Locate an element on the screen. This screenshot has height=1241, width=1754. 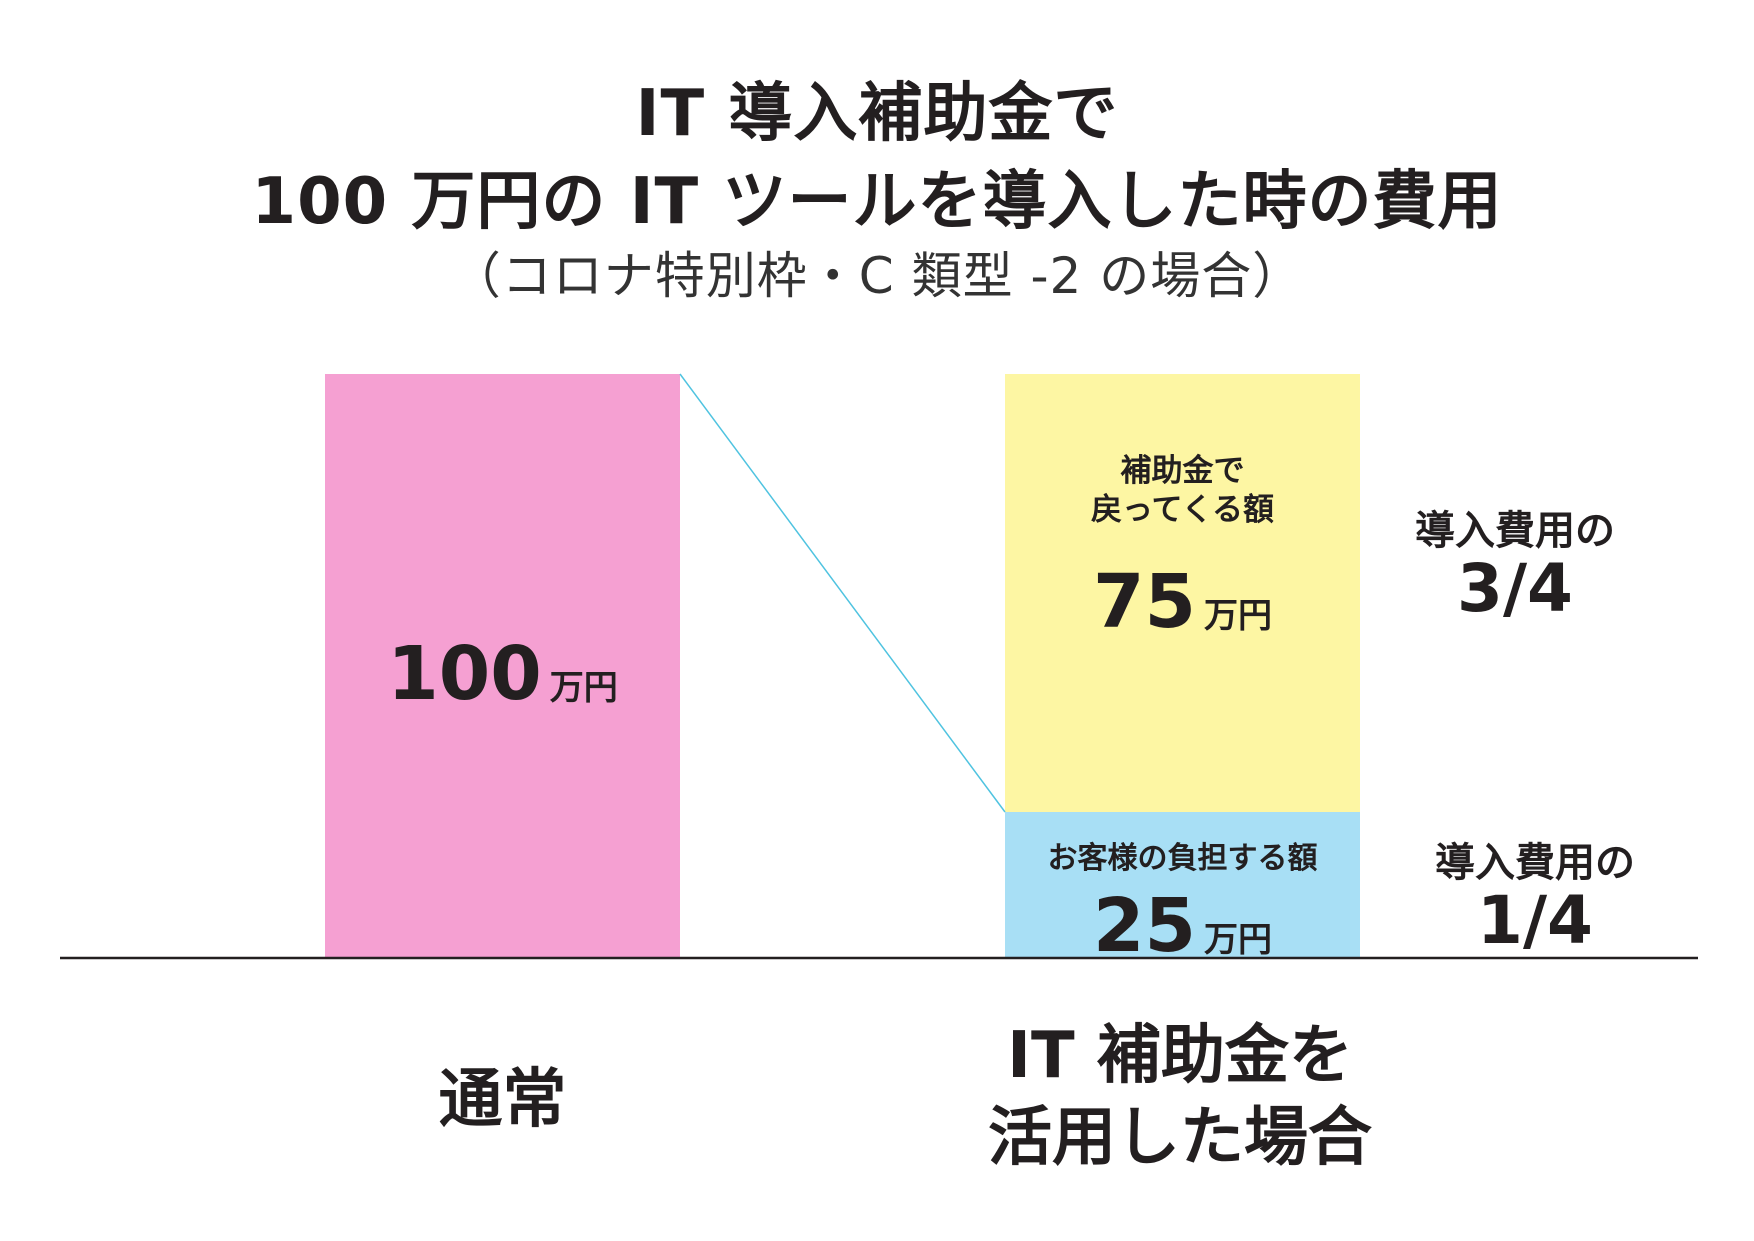
bar-normal is located at coordinates (502, 666).